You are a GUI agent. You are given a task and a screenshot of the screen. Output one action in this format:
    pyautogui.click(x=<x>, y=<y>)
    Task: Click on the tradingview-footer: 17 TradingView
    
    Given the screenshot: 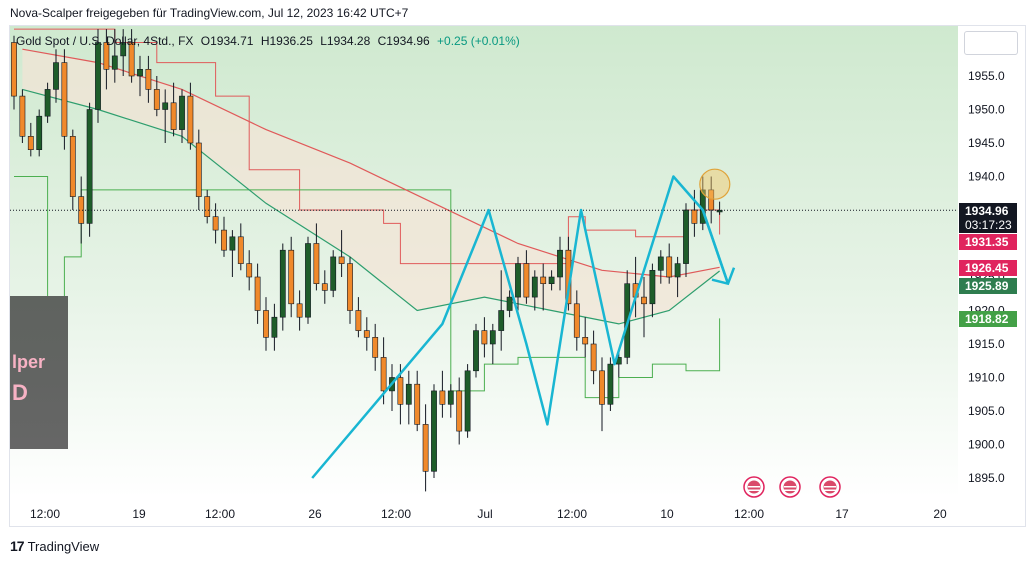 What is the action you would take?
    pyautogui.click(x=54, y=546)
    